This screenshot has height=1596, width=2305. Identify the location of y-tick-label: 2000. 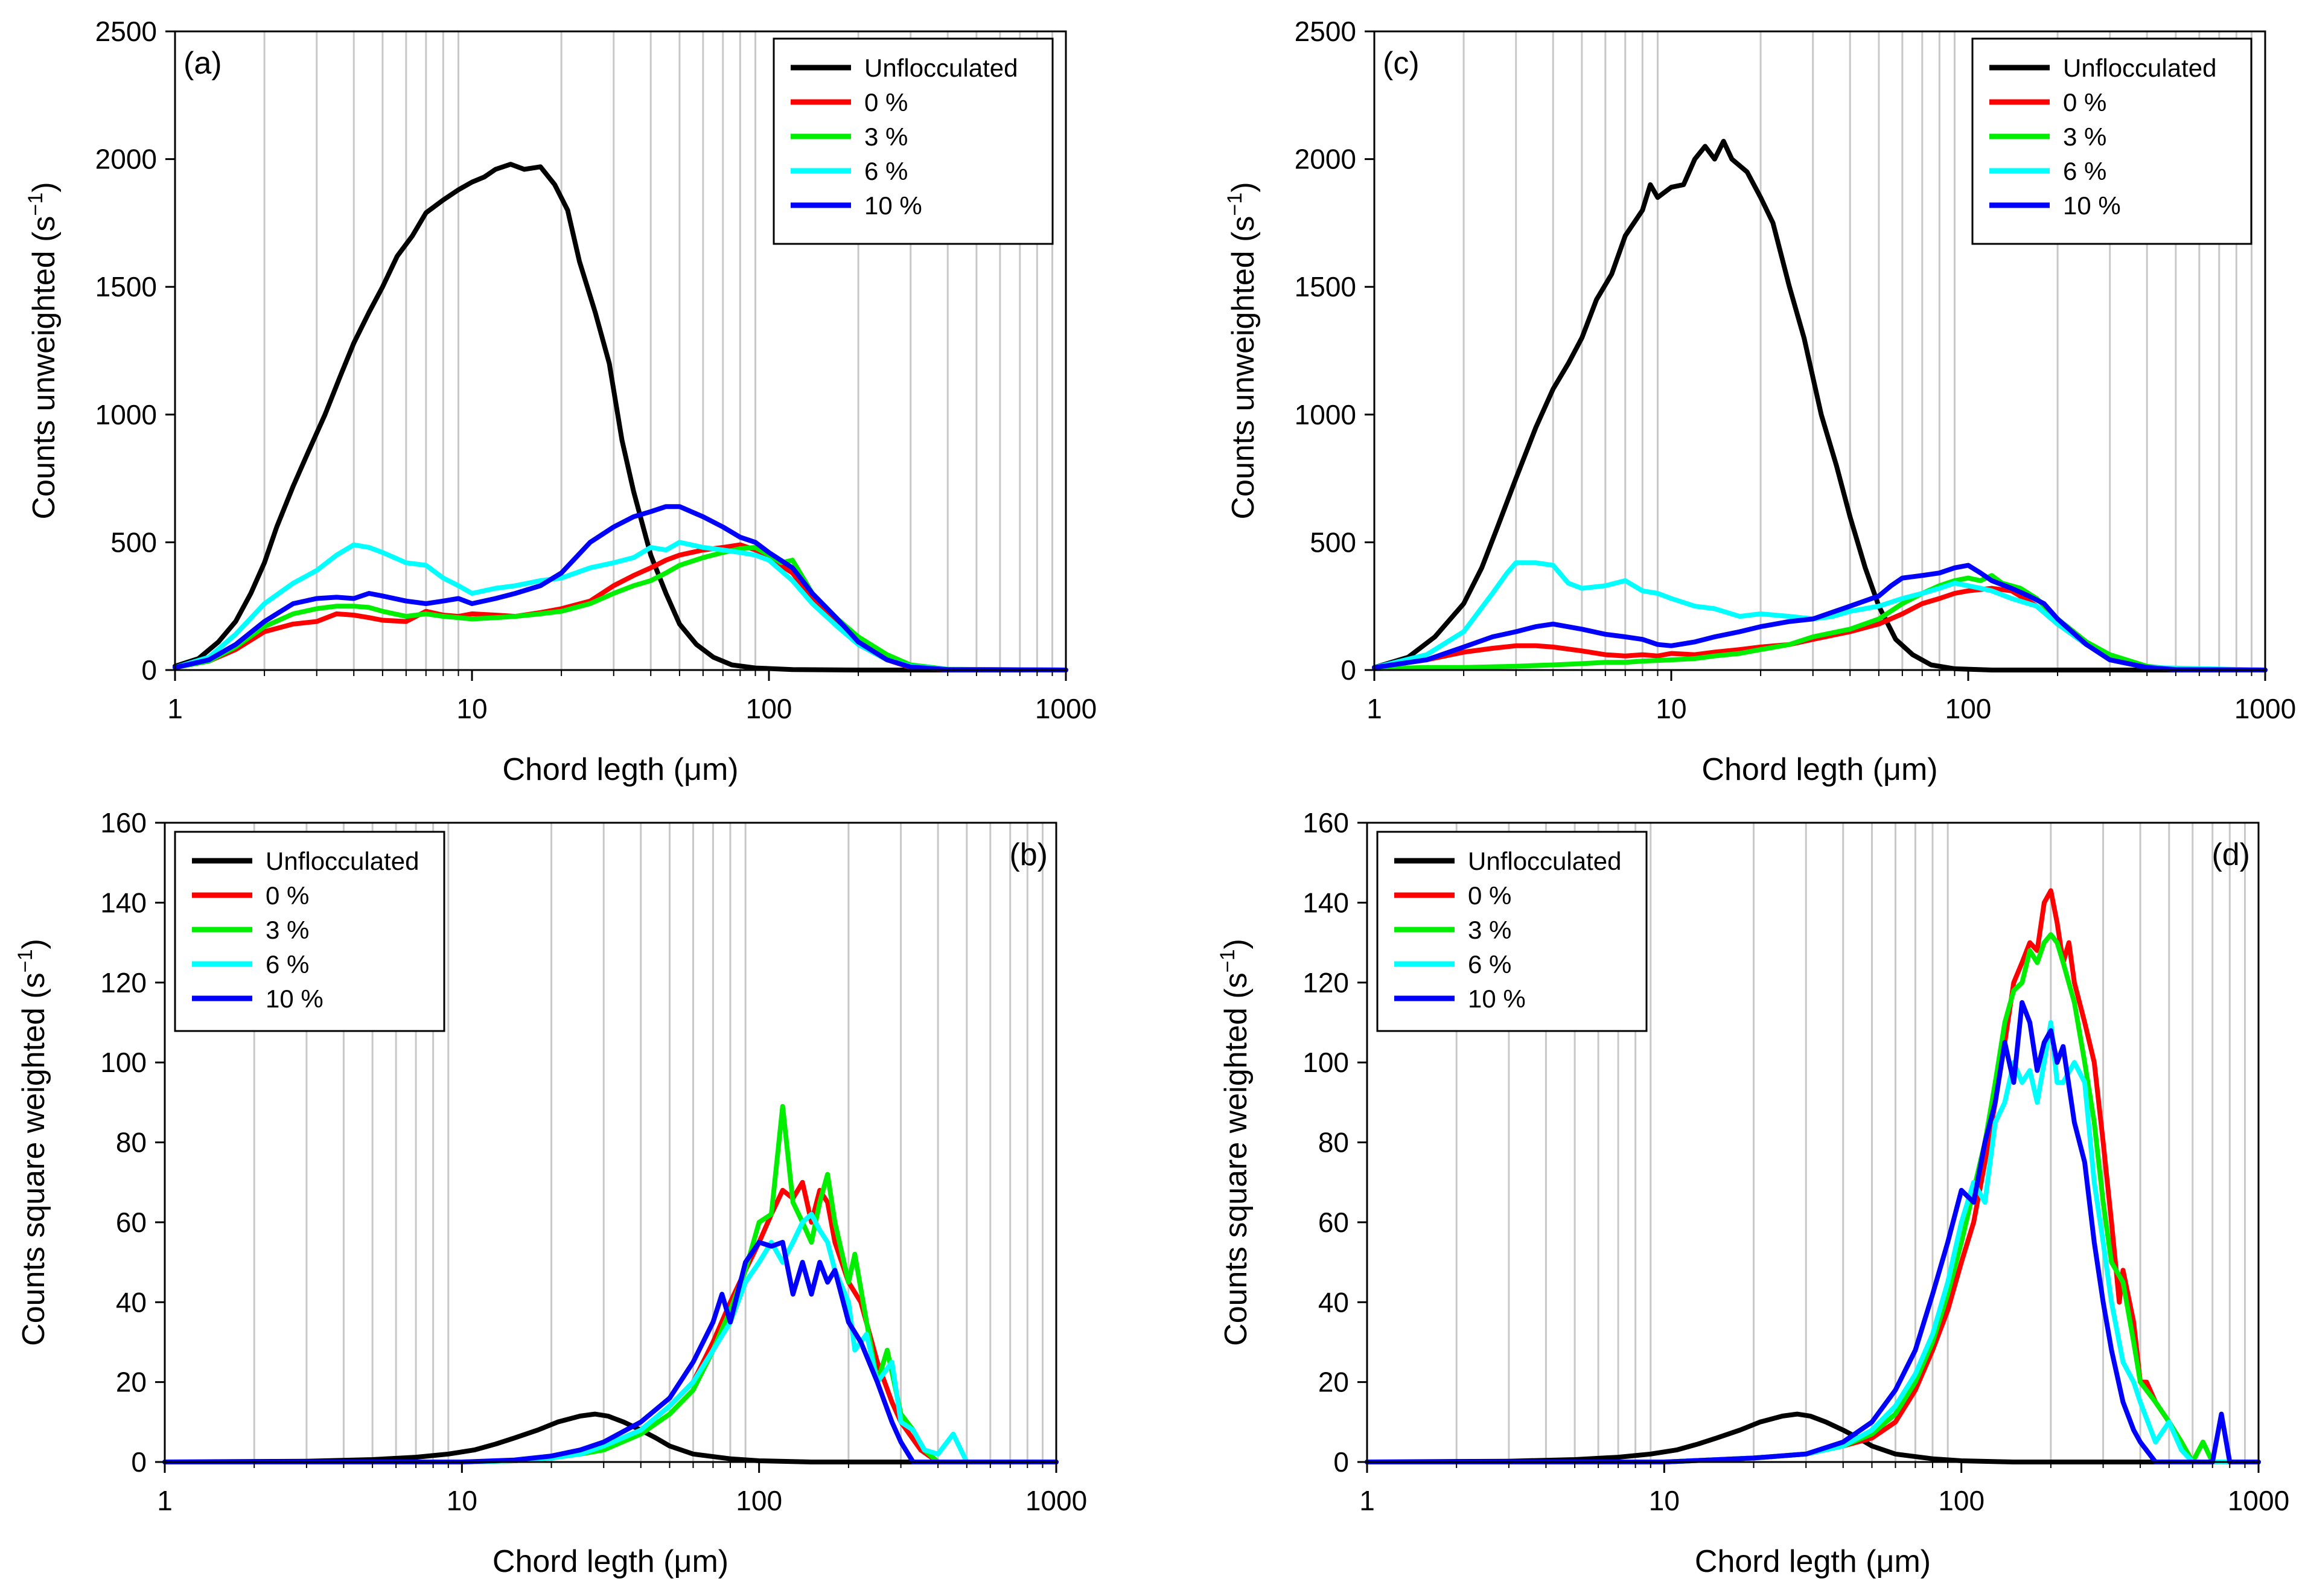
(1325, 159).